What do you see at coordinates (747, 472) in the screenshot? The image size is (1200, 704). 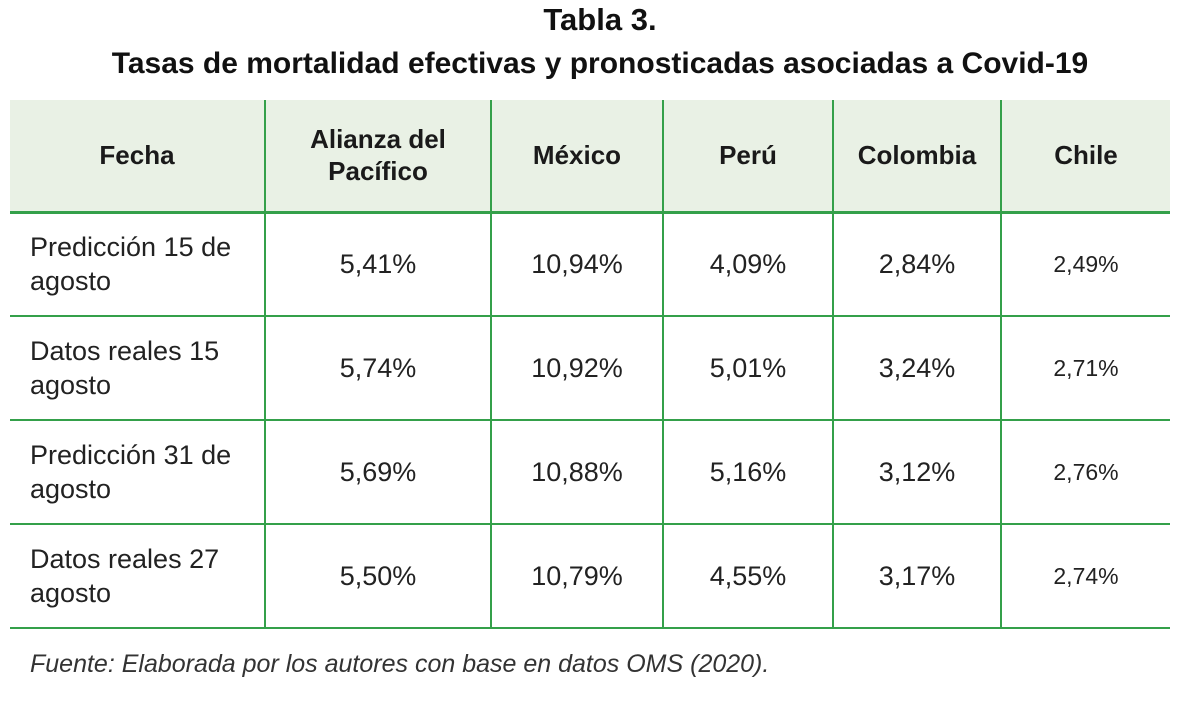 I see `cell-peru: 5,16%` at bounding box center [747, 472].